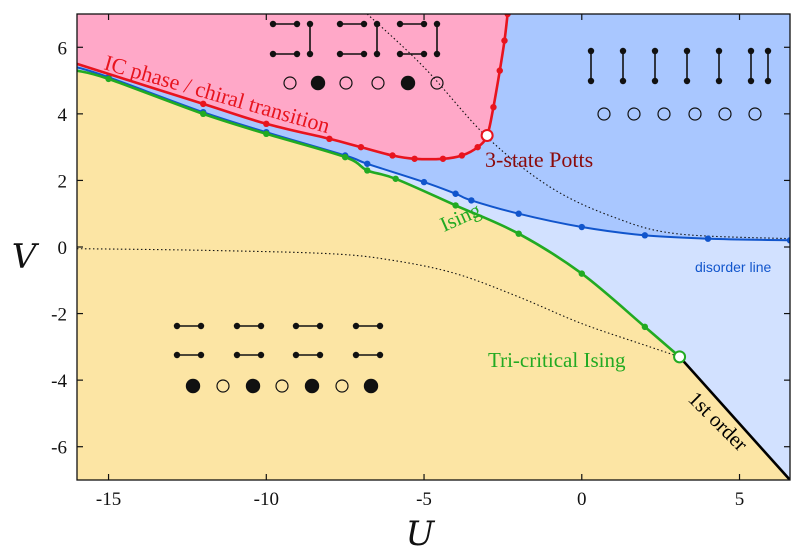 This screenshot has width=792, height=547. What do you see at coordinates (679, 84) in the screenshot?
I see `inset-disordered-configuration` at bounding box center [679, 84].